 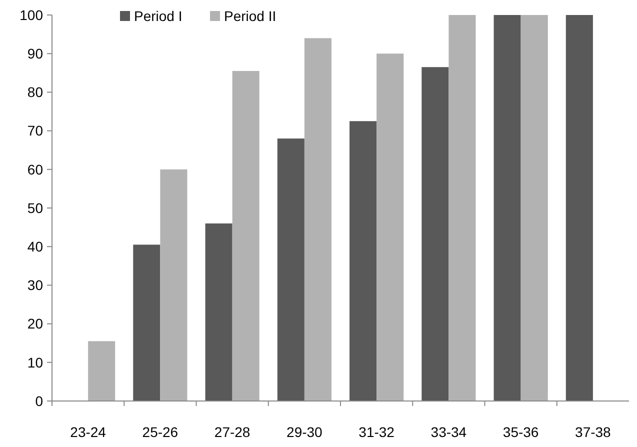 What do you see at coordinates (32, 14) in the screenshot?
I see `y-tick-label: 100` at bounding box center [32, 14].